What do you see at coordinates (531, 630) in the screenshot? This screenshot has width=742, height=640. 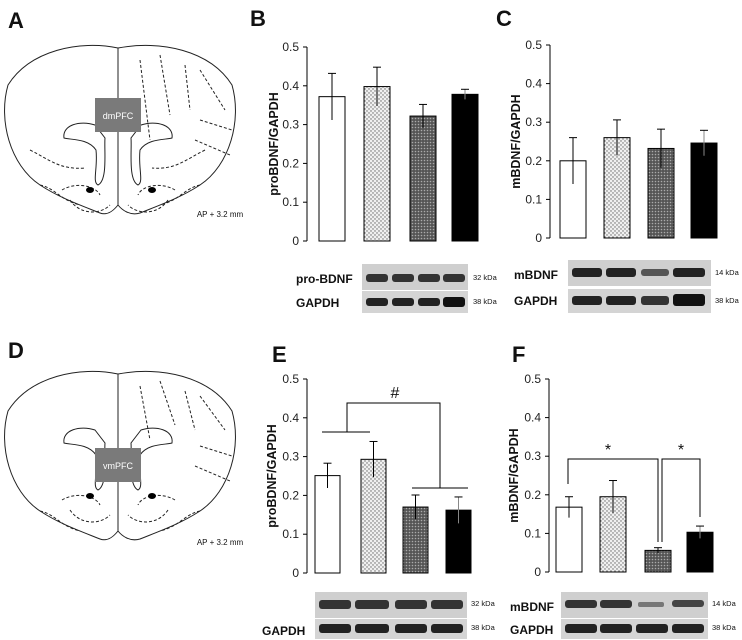 I see `blot-label-gapdh-f: GAPDH` at bounding box center [531, 630].